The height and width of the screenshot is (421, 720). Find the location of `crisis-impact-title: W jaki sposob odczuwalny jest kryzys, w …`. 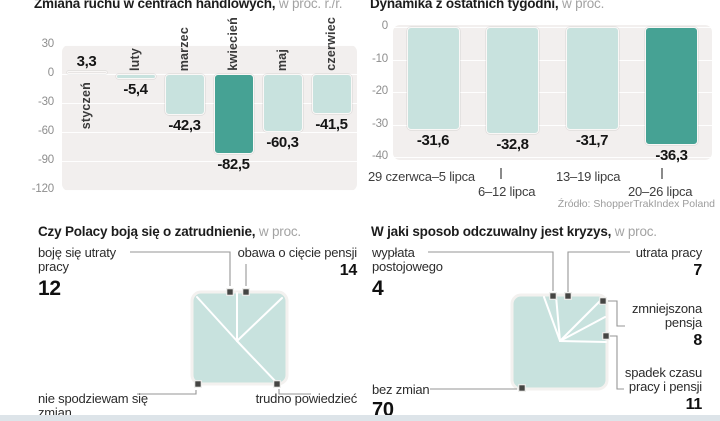

crisis-impact-title: W jaki sposob odczuwalny jest kryzys, w … is located at coordinates (514, 231).